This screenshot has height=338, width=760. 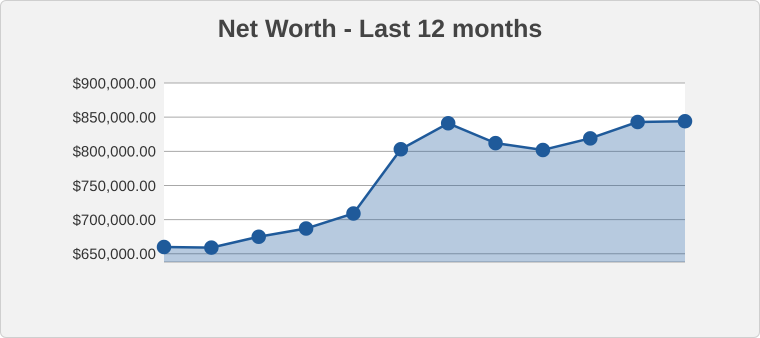 I want to click on y-tick-label: $750,000.00, so click(x=114, y=186).